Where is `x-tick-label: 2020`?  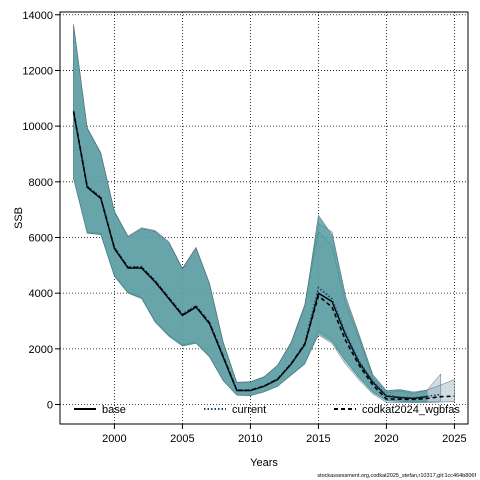 x-tick-label: 2020 is located at coordinates (386, 439).